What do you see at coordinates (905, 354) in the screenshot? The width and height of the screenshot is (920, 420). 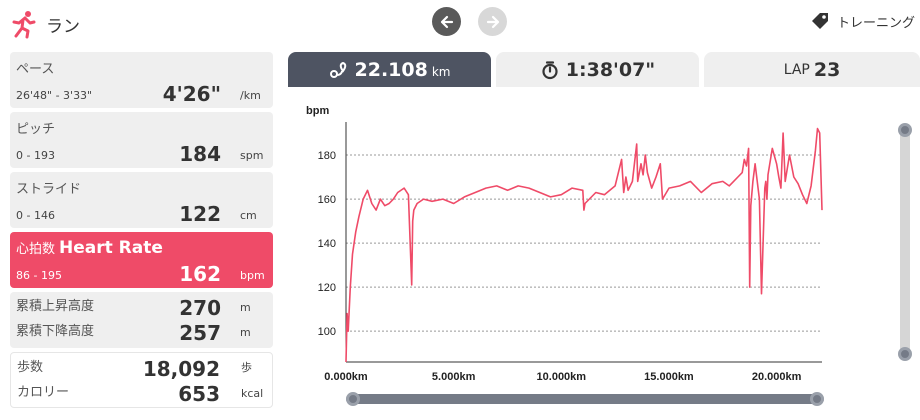 I see `vertical-scroll-handle-bottom` at bounding box center [905, 354].